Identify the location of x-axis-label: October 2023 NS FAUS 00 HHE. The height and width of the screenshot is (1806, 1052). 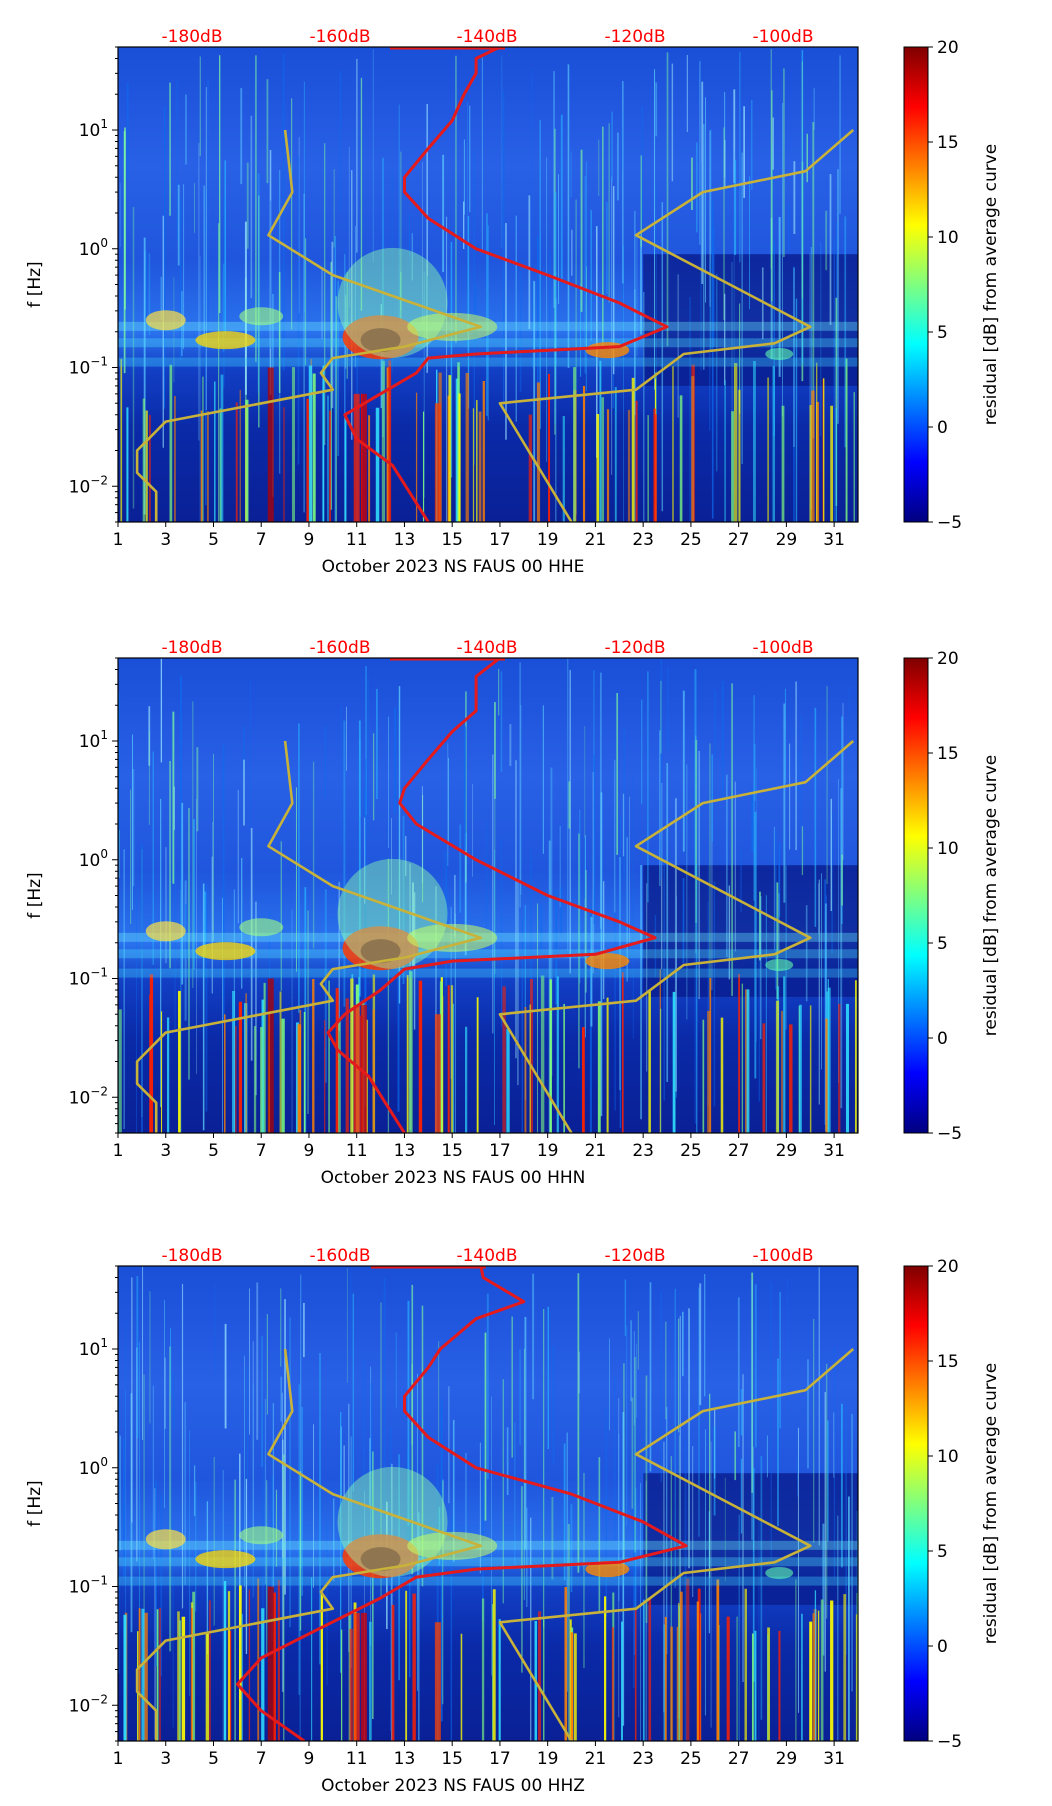
(453, 567).